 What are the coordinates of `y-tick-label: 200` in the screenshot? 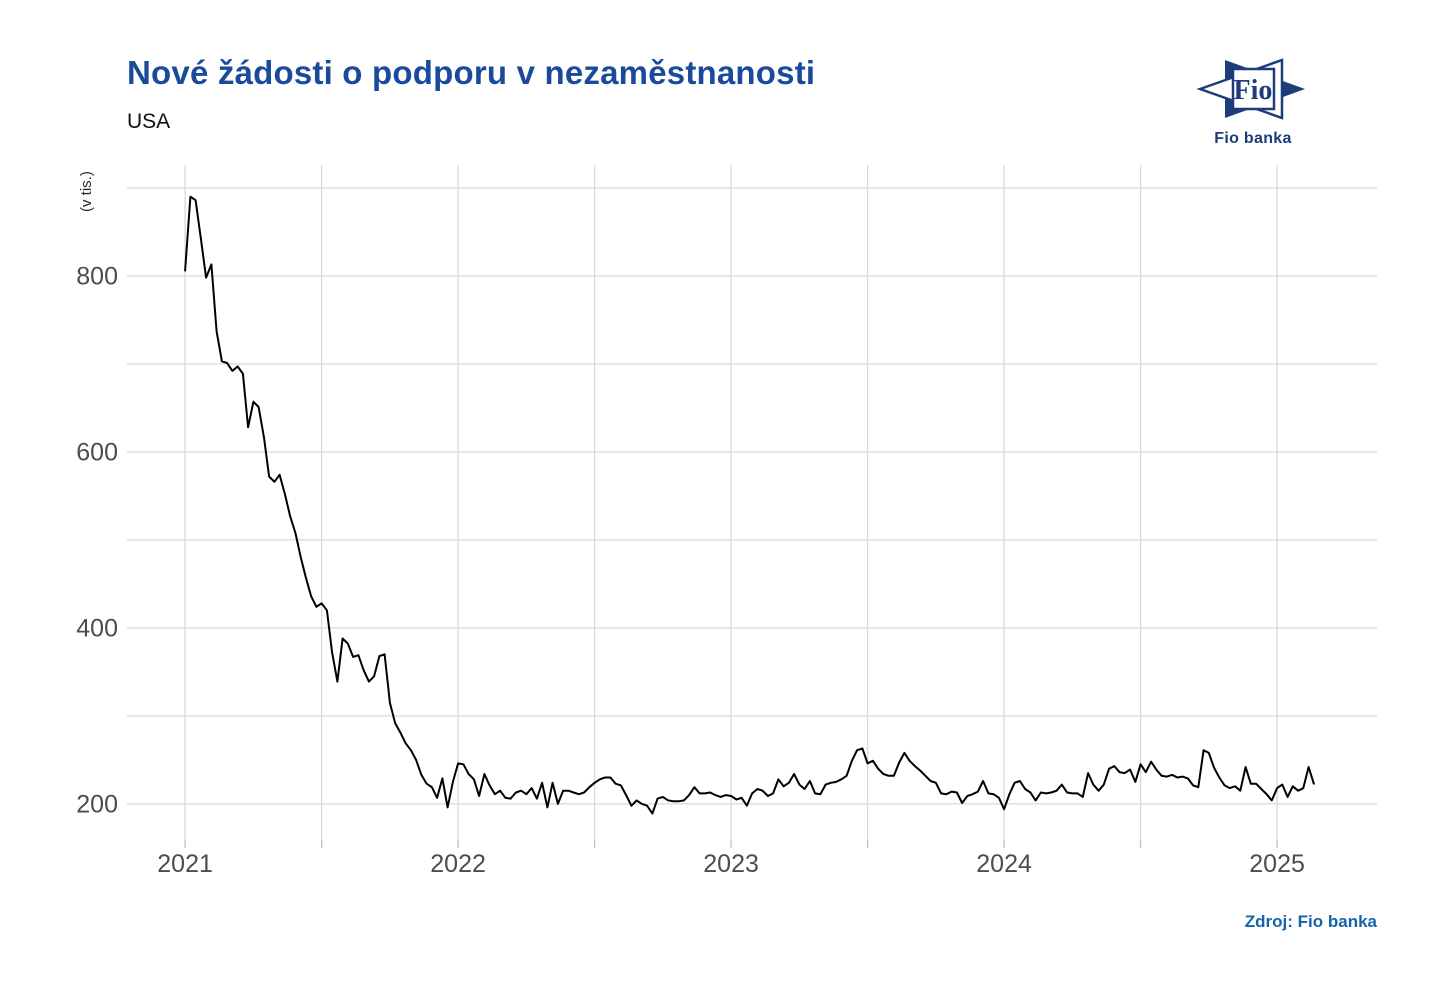 It's located at (97, 804).